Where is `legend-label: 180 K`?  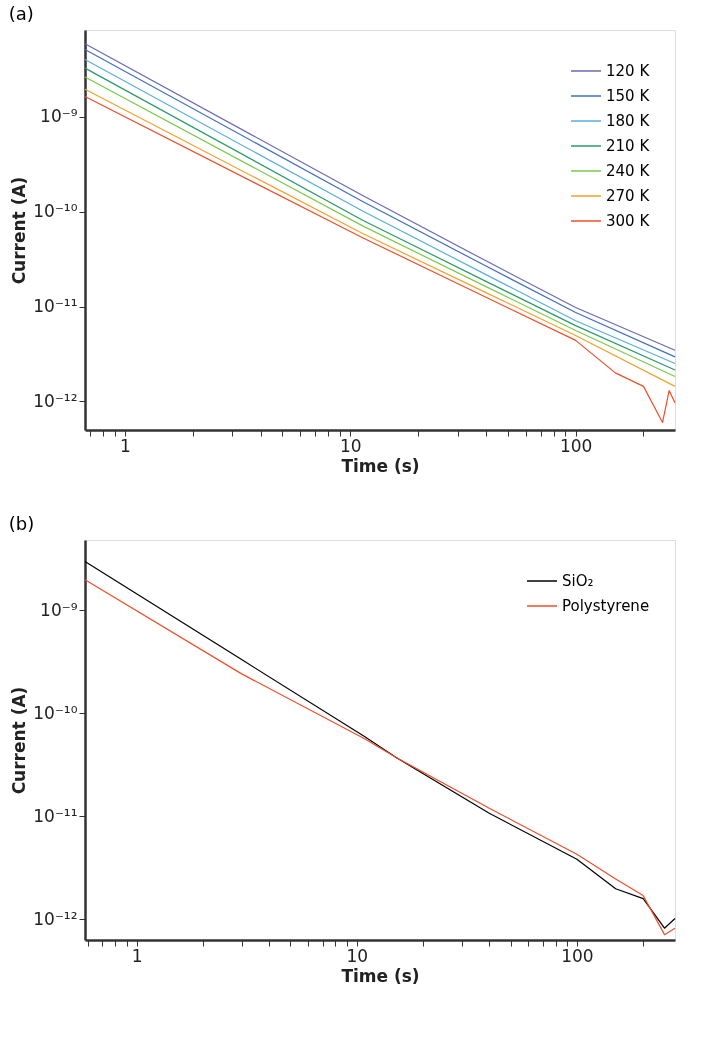 legend-label: 180 K is located at coordinates (628, 121).